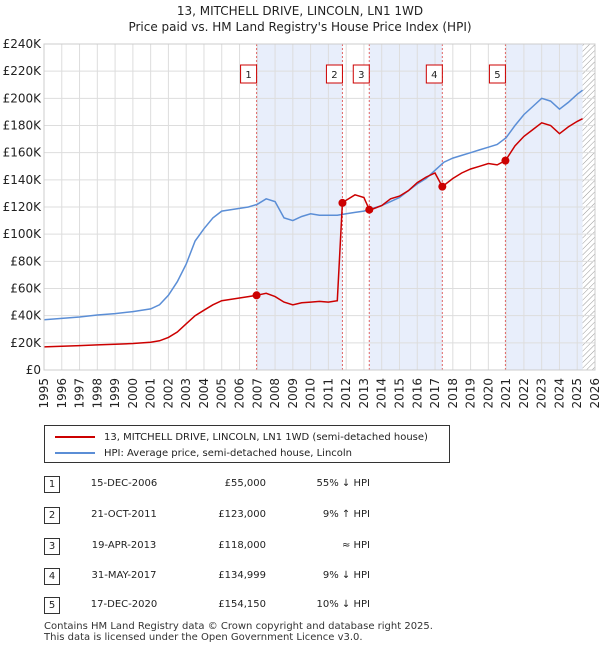 The height and width of the screenshot is (650, 600). Describe the element at coordinates (382, 393) in the screenshot. I see `x-tick-label: 2014` at that location.